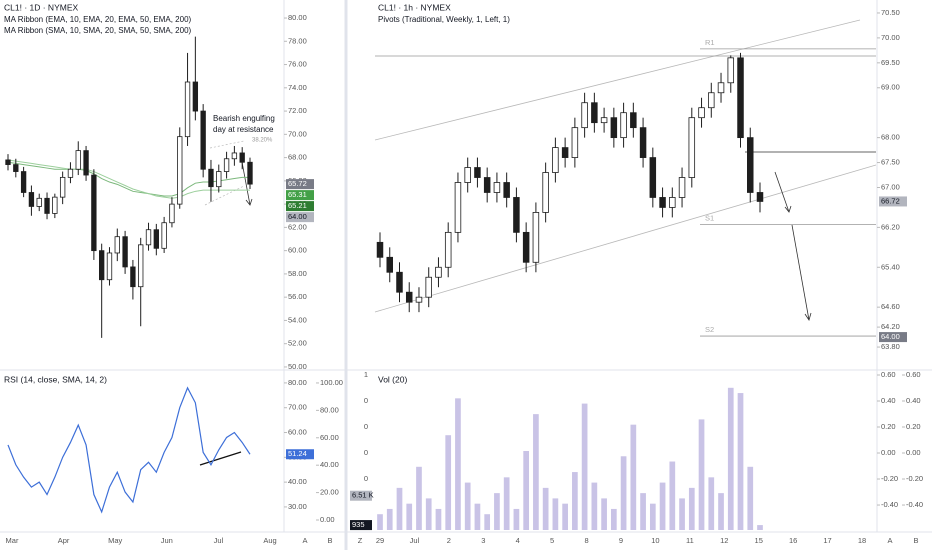 The height and width of the screenshot is (550, 932). What do you see at coordinates (297, 64) in the screenshot?
I see `y-tick-label: 76.00` at bounding box center [297, 64].